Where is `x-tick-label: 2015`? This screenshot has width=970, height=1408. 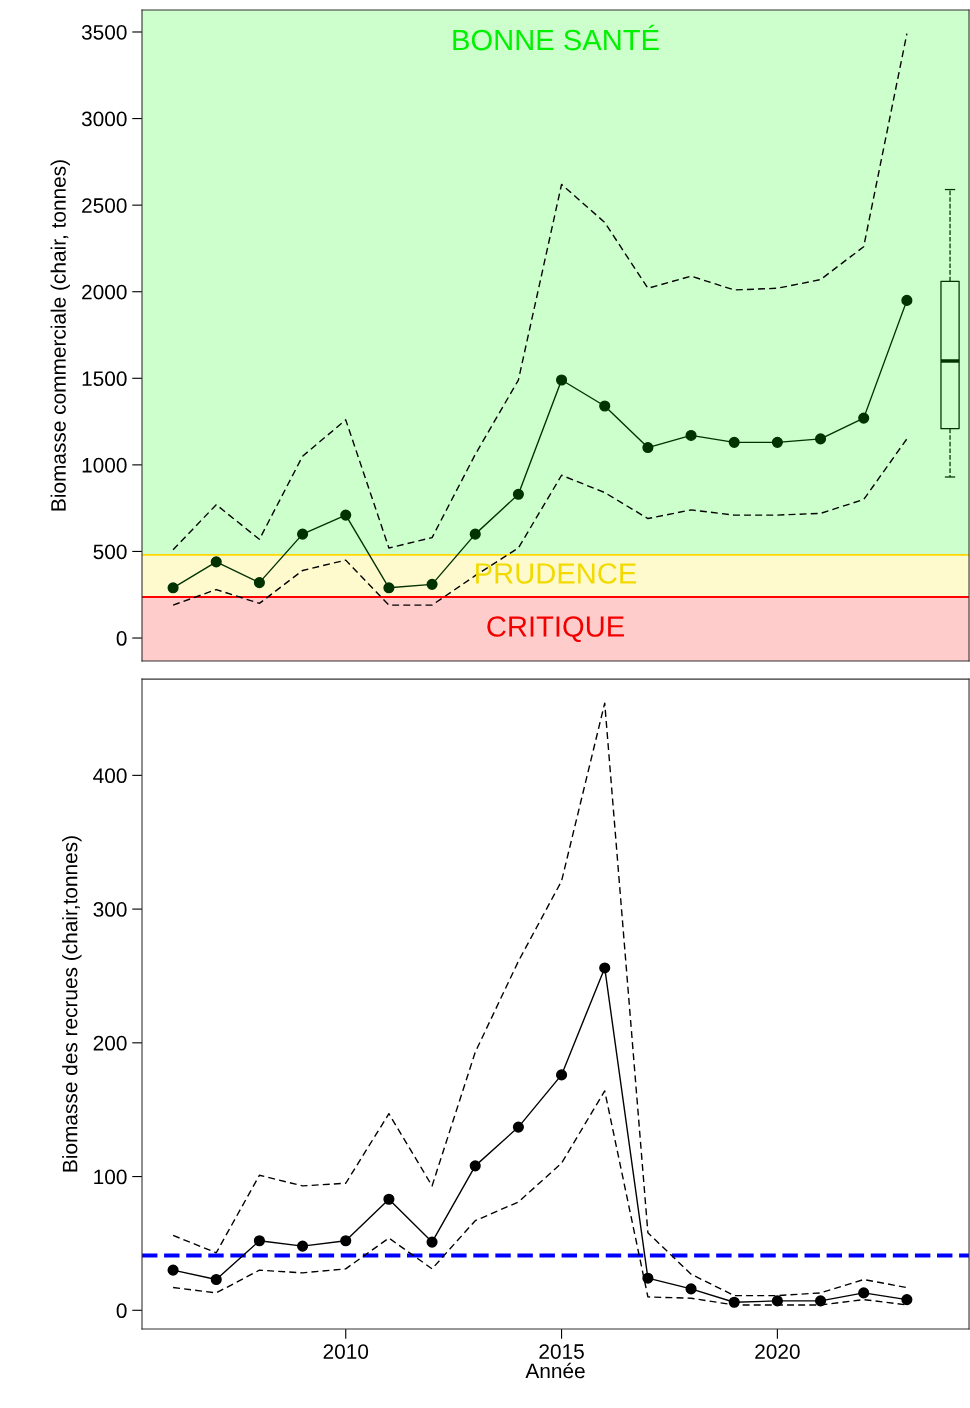
x-tick-label: 2015 is located at coordinates (561, 1351).